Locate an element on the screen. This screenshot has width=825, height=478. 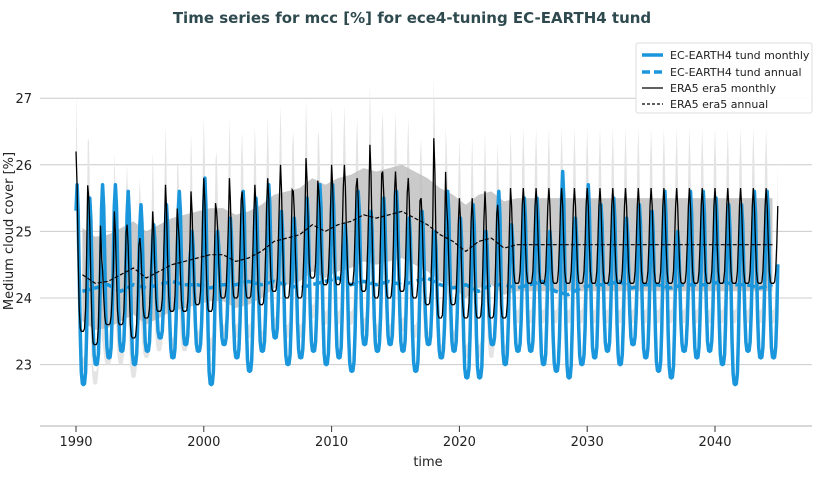
model-annual-line is located at coordinates (427, 286).